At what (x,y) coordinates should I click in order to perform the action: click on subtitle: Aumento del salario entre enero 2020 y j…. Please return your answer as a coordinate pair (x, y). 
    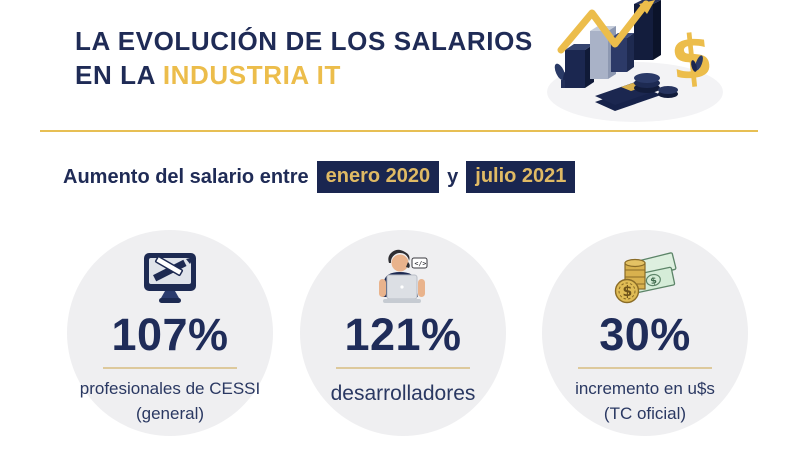
    Looking at the image, I should click on (319, 177).